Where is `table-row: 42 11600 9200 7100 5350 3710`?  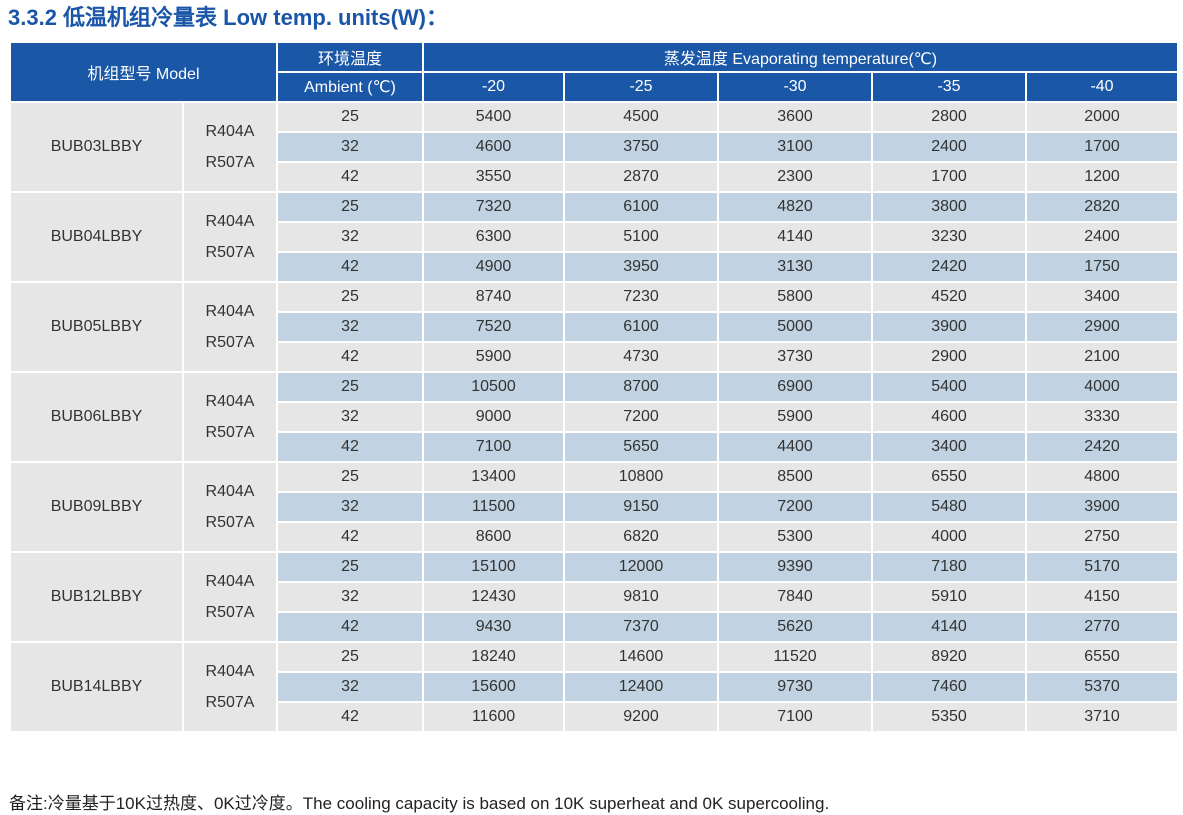 table-row: 42 11600 9200 7100 5350 3710 is located at coordinates (595, 717).